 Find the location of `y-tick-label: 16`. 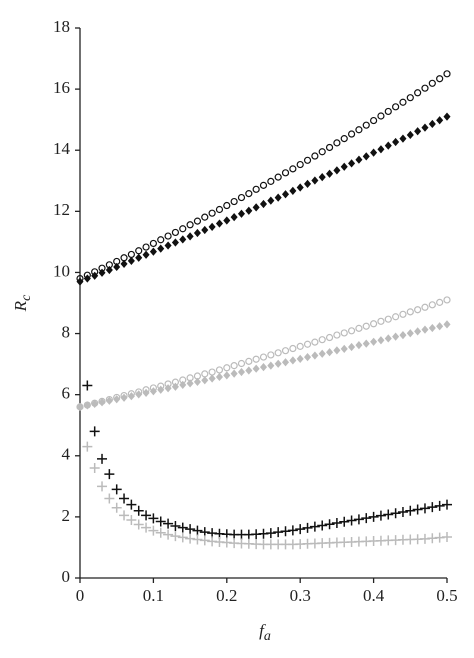

y-tick-label: 16 is located at coordinates (61, 87).